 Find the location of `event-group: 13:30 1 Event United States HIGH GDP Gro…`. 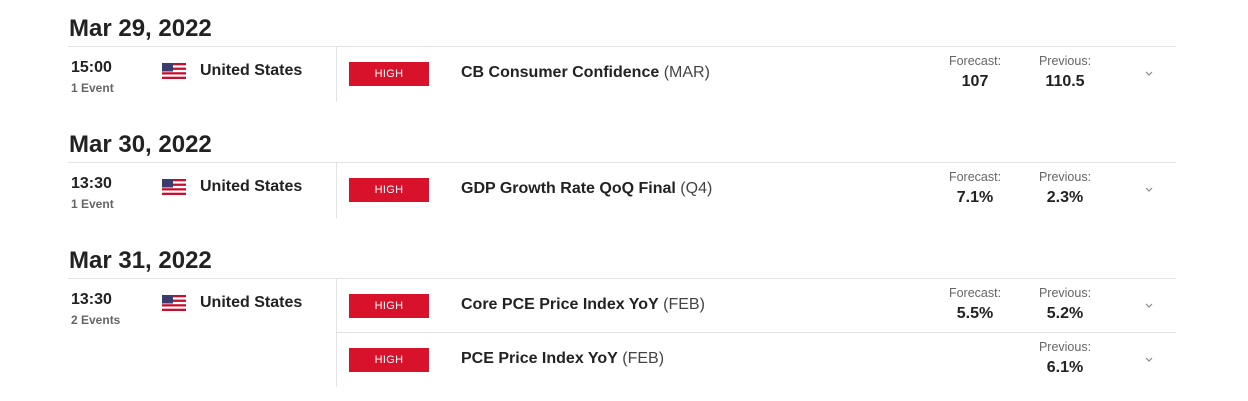

event-group: 13:30 1 Event United States HIGH GDP Gro… is located at coordinates (622, 190).